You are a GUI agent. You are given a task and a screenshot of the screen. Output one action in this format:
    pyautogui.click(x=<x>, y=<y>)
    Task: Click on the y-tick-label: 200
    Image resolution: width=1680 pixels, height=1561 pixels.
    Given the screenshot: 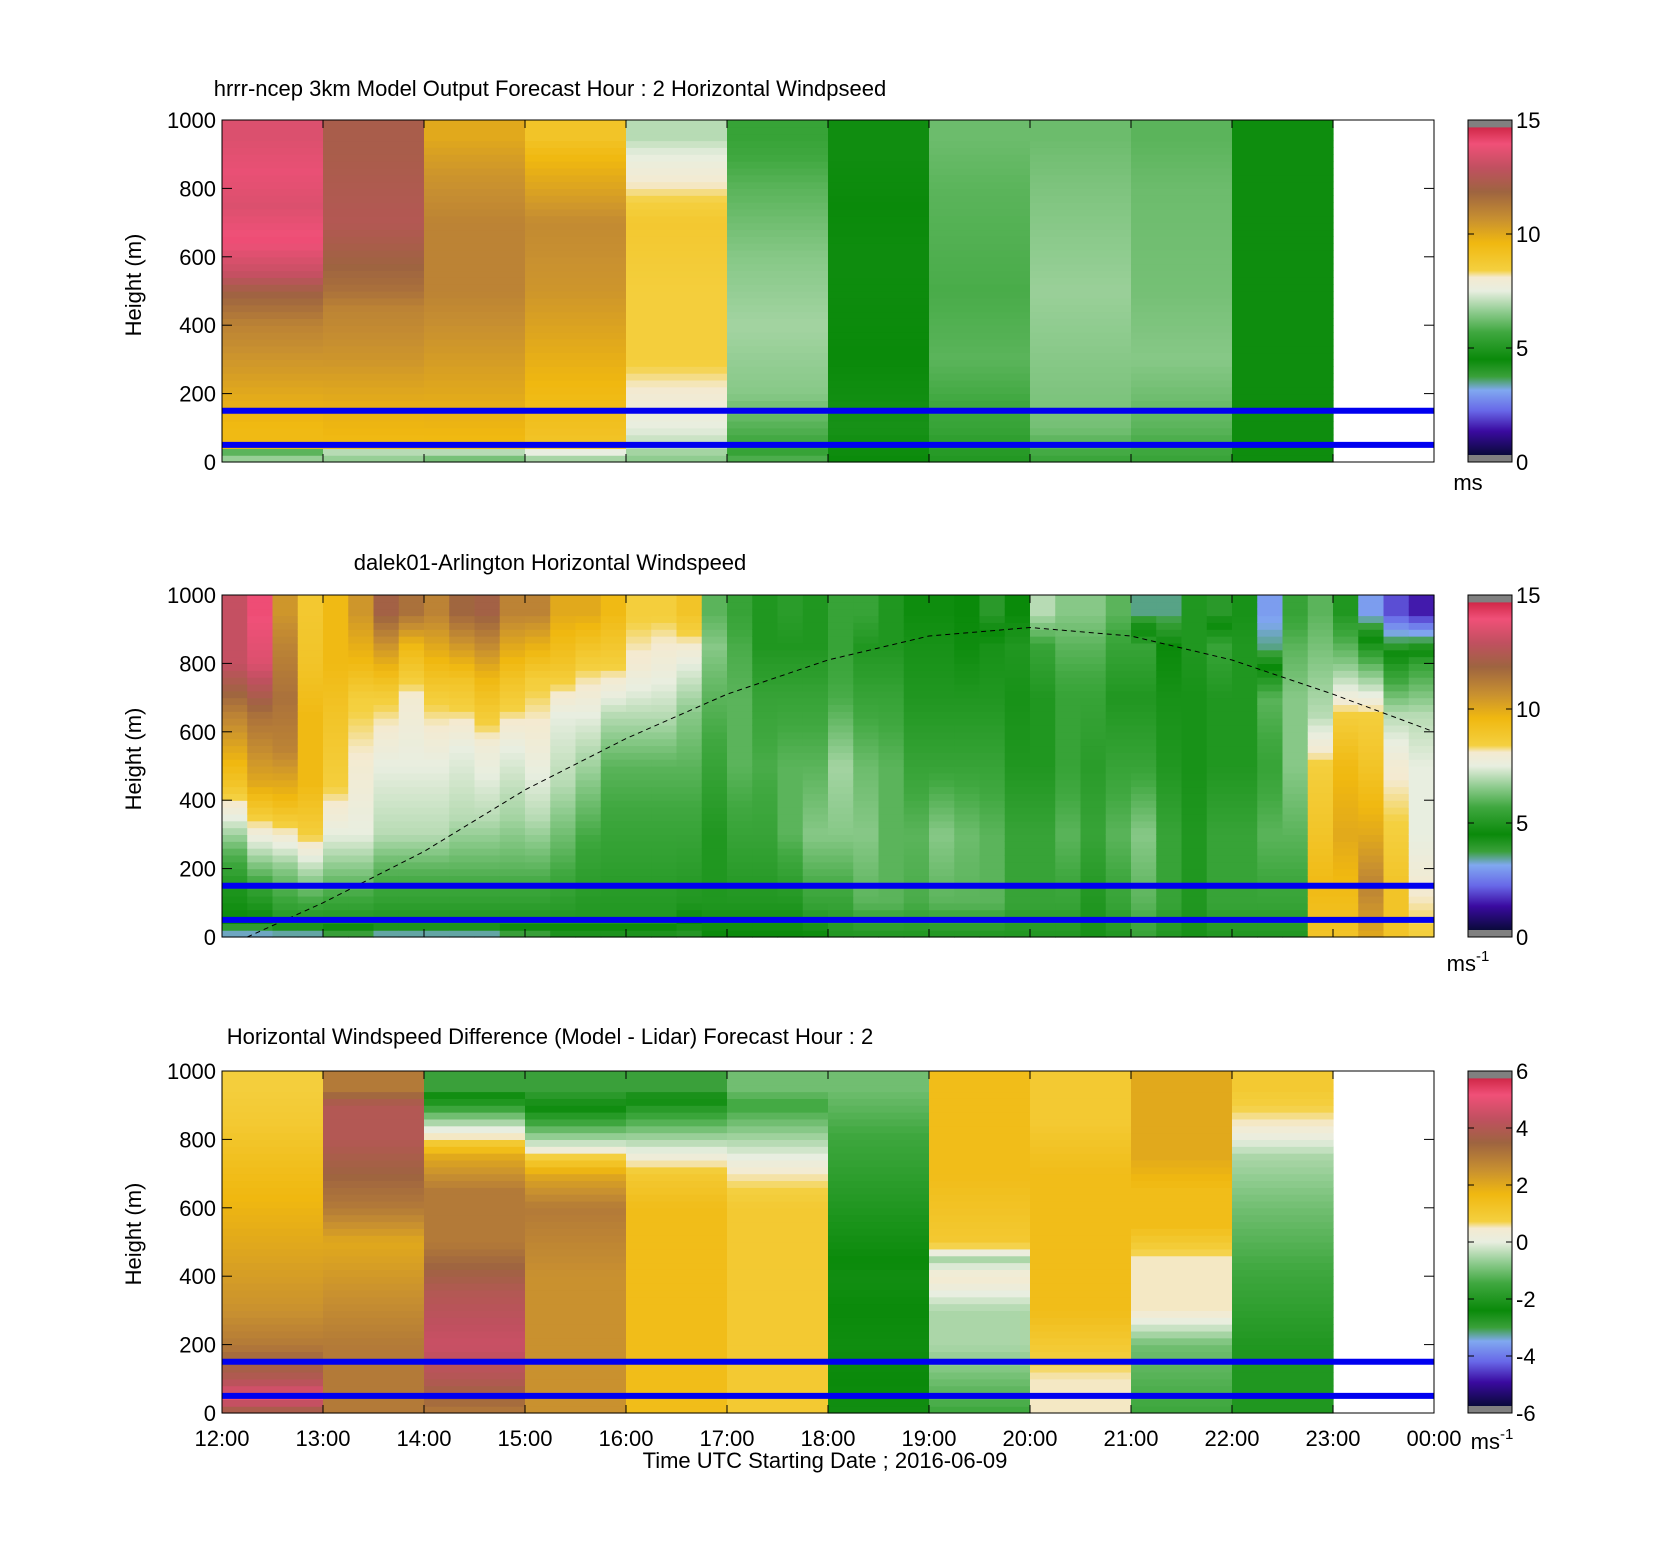 What is the action you would take?
    pyautogui.click(x=197, y=869)
    